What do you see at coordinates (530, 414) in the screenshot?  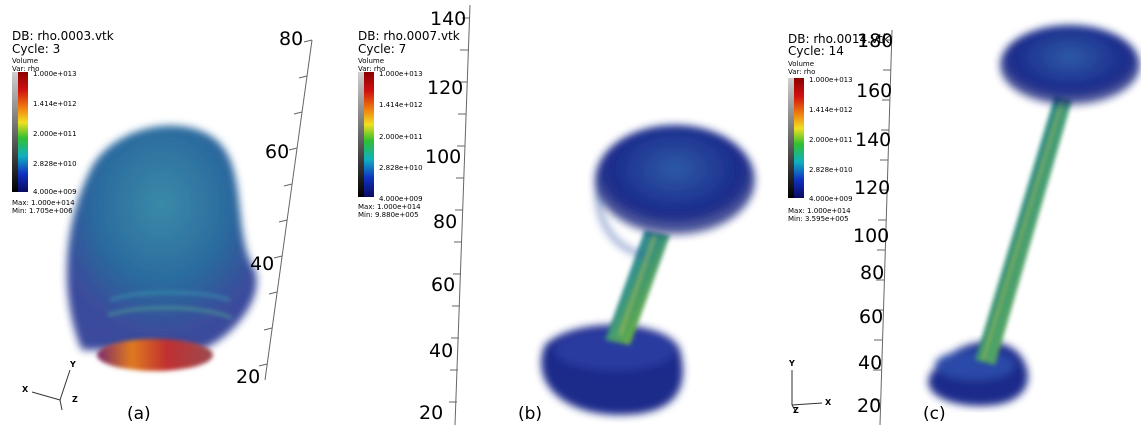 I see `panel-caption: (b)` at bounding box center [530, 414].